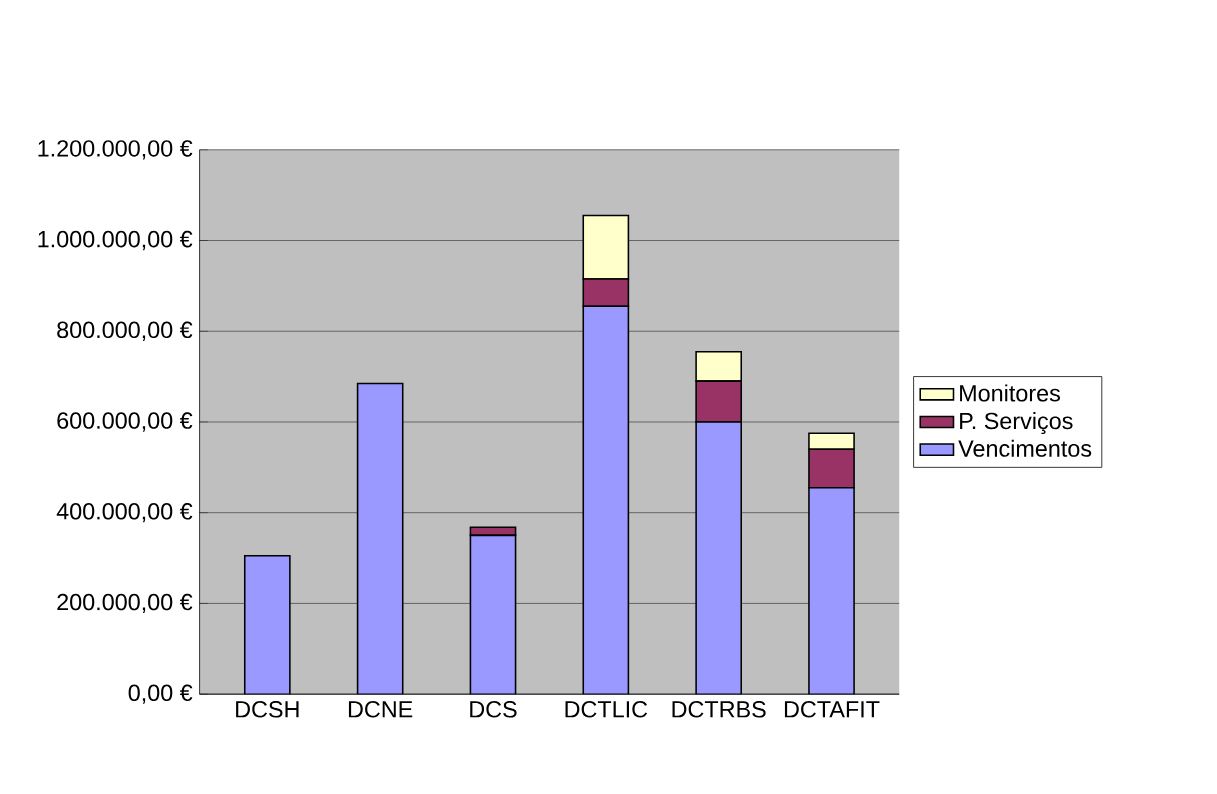  I want to click on x-tick-label: DCTAFIT, so click(832, 709).